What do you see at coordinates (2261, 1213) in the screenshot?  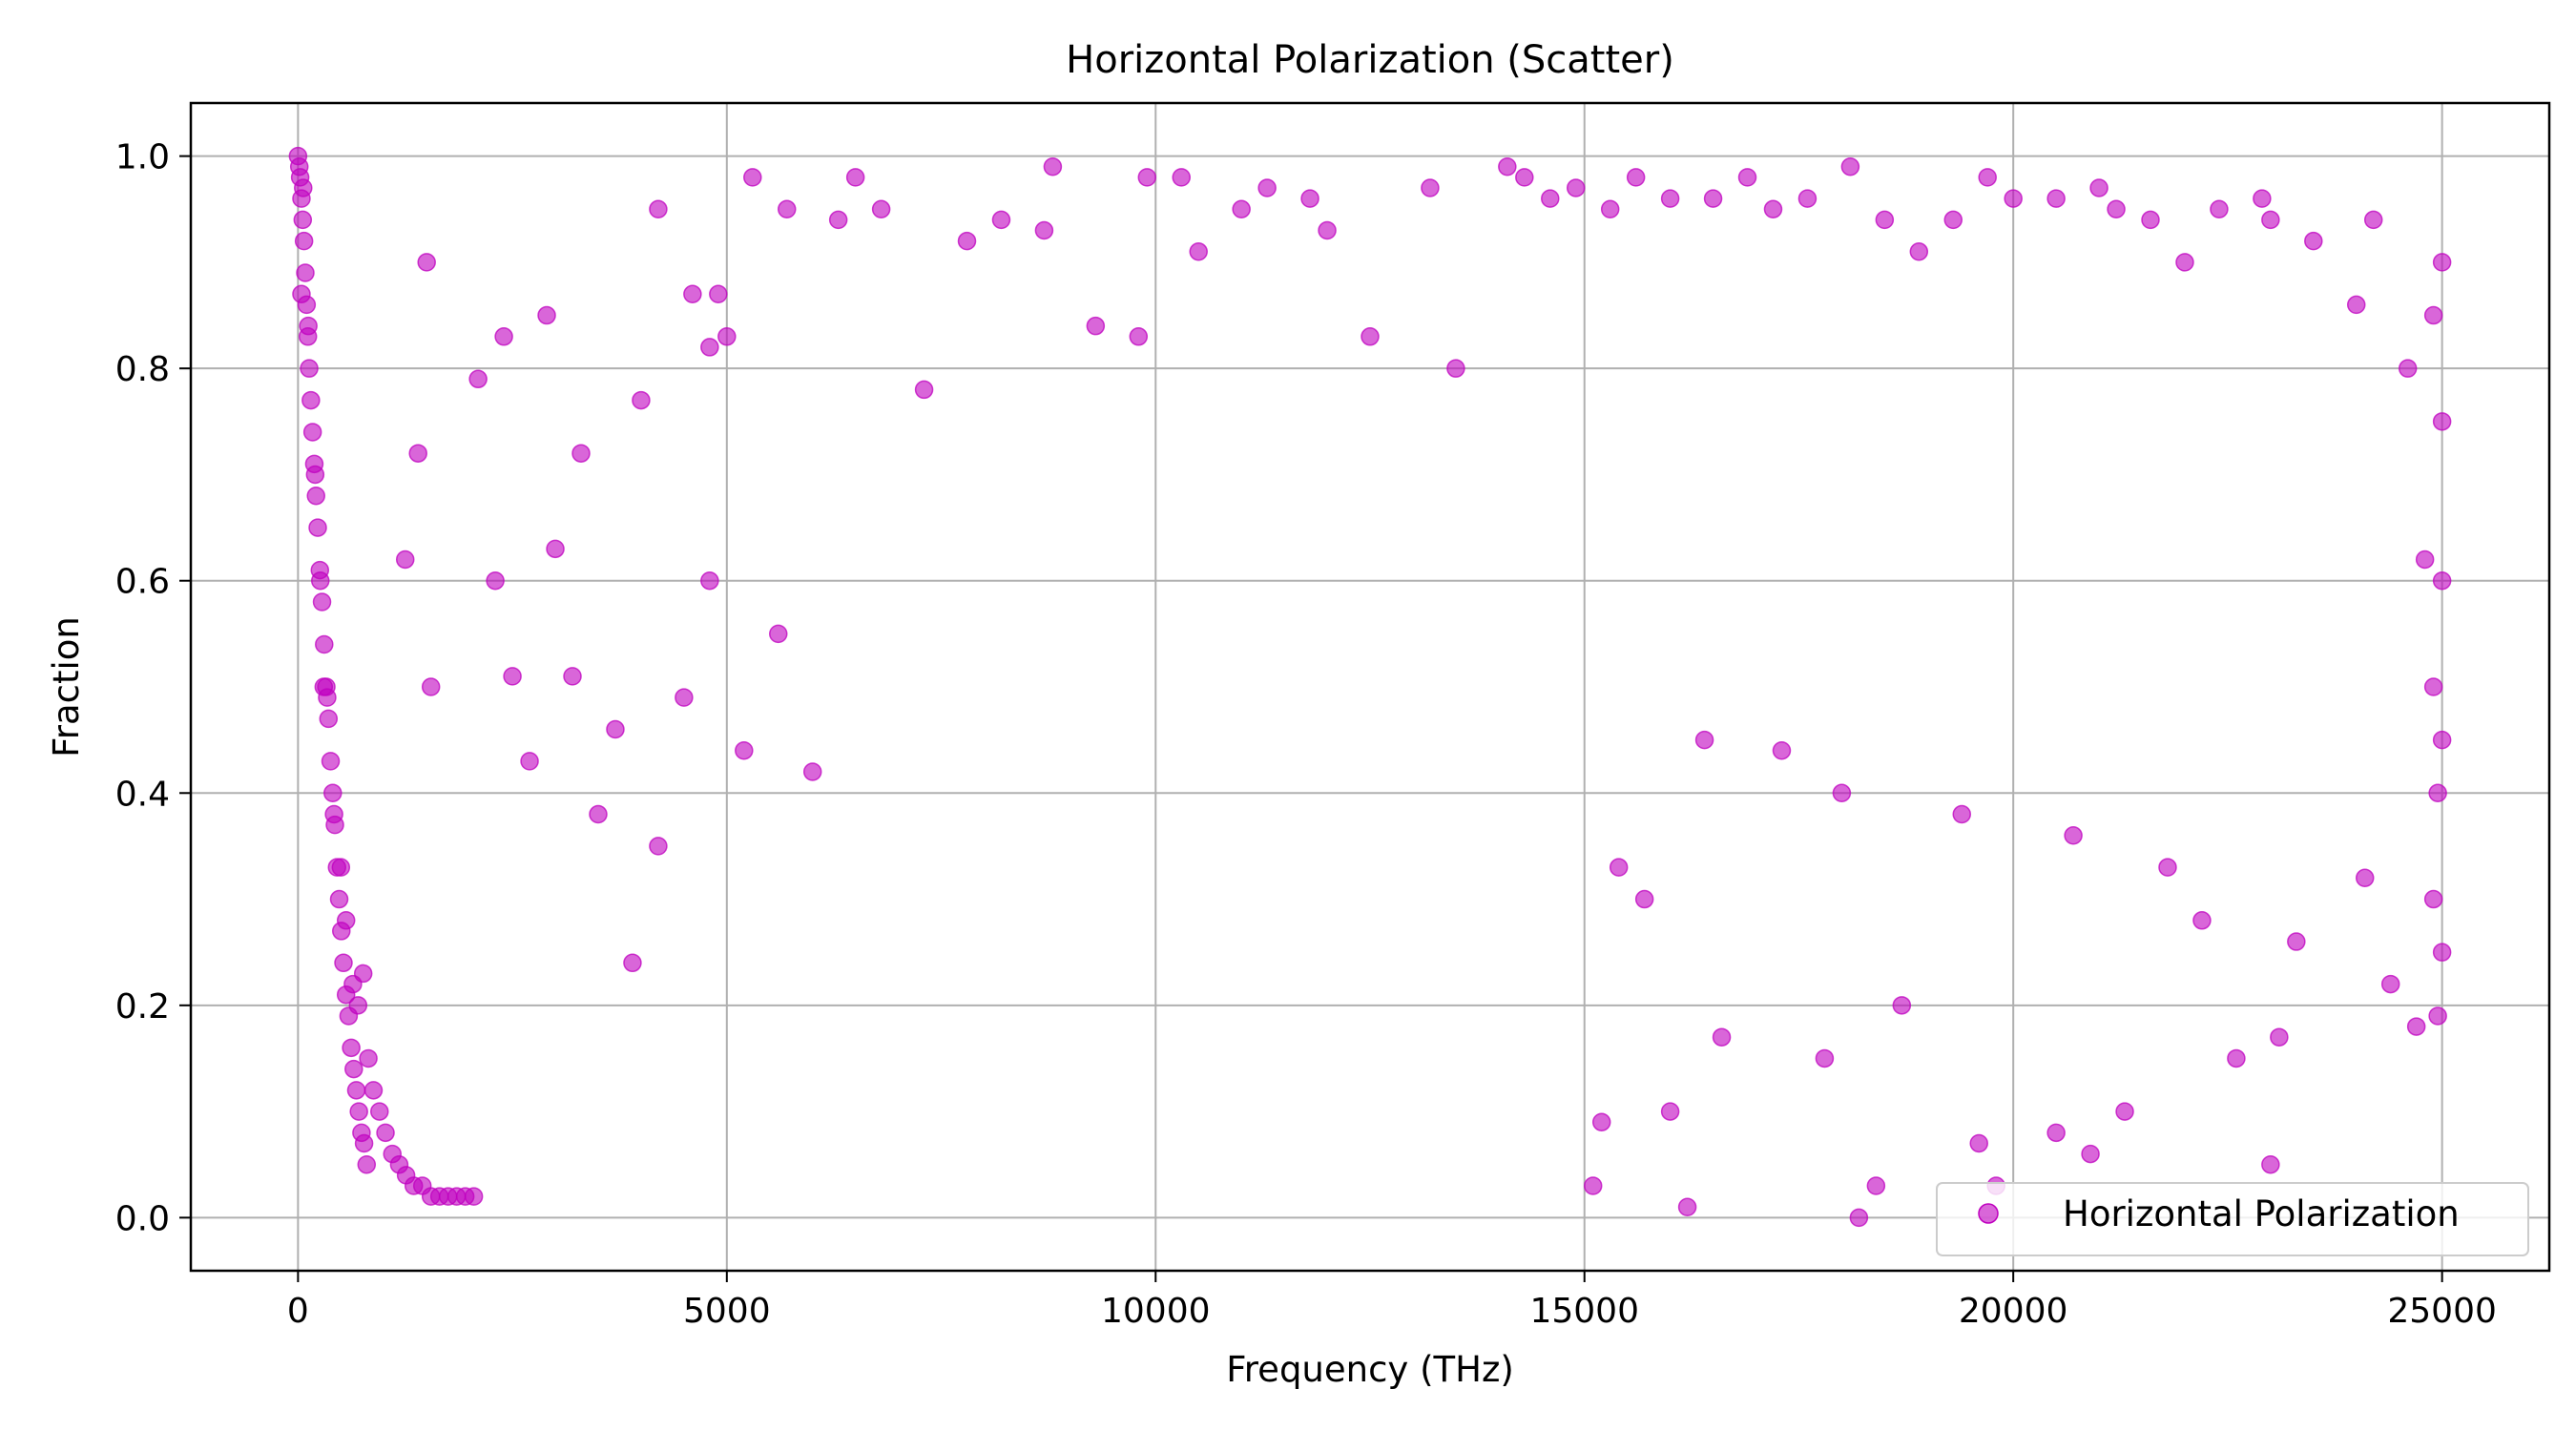 I see `legend-label: Horizontal Polarization` at bounding box center [2261, 1213].